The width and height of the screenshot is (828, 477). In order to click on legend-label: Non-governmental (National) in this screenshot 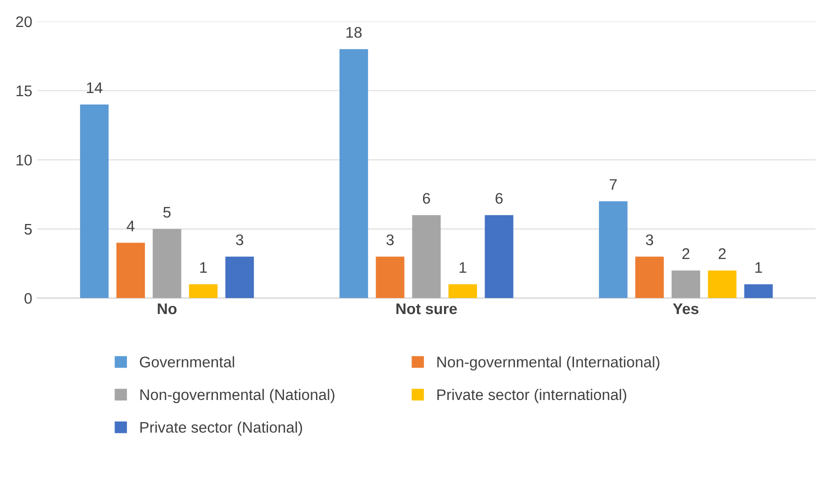, I will do `click(237, 396)`.